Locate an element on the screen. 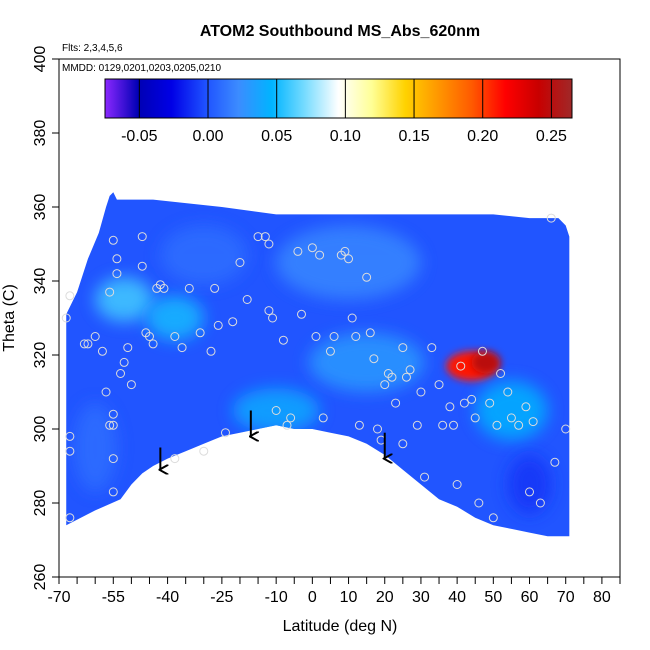  x-tick-label: 60 is located at coordinates (530, 597).